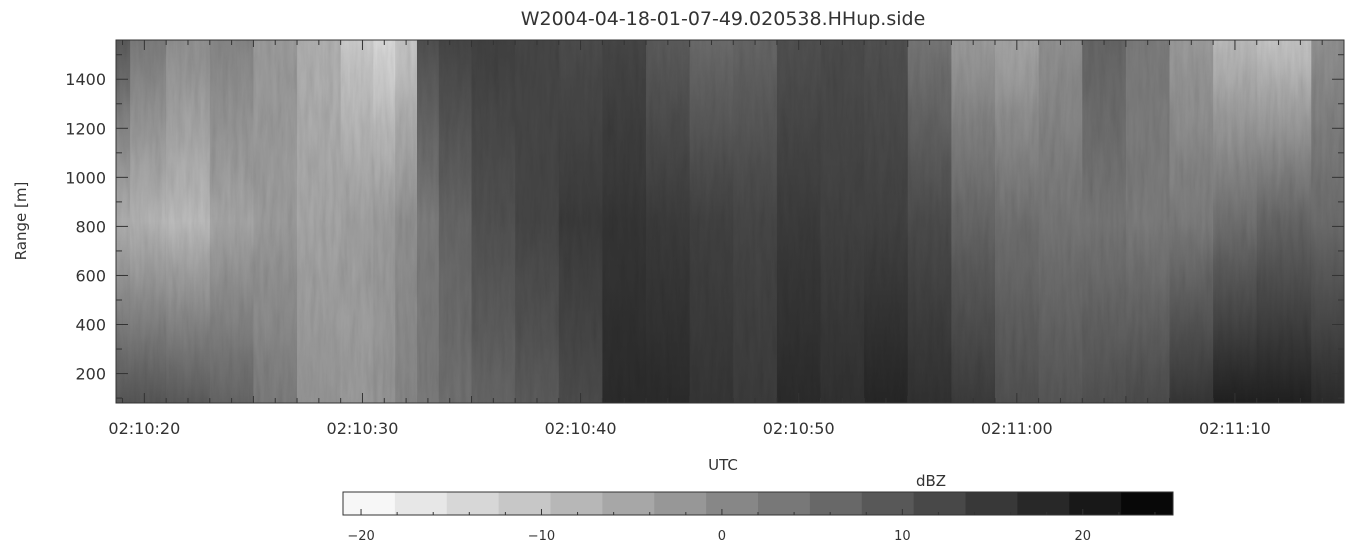  I want to click on x-tick-label: 02:10:30, so click(363, 428).